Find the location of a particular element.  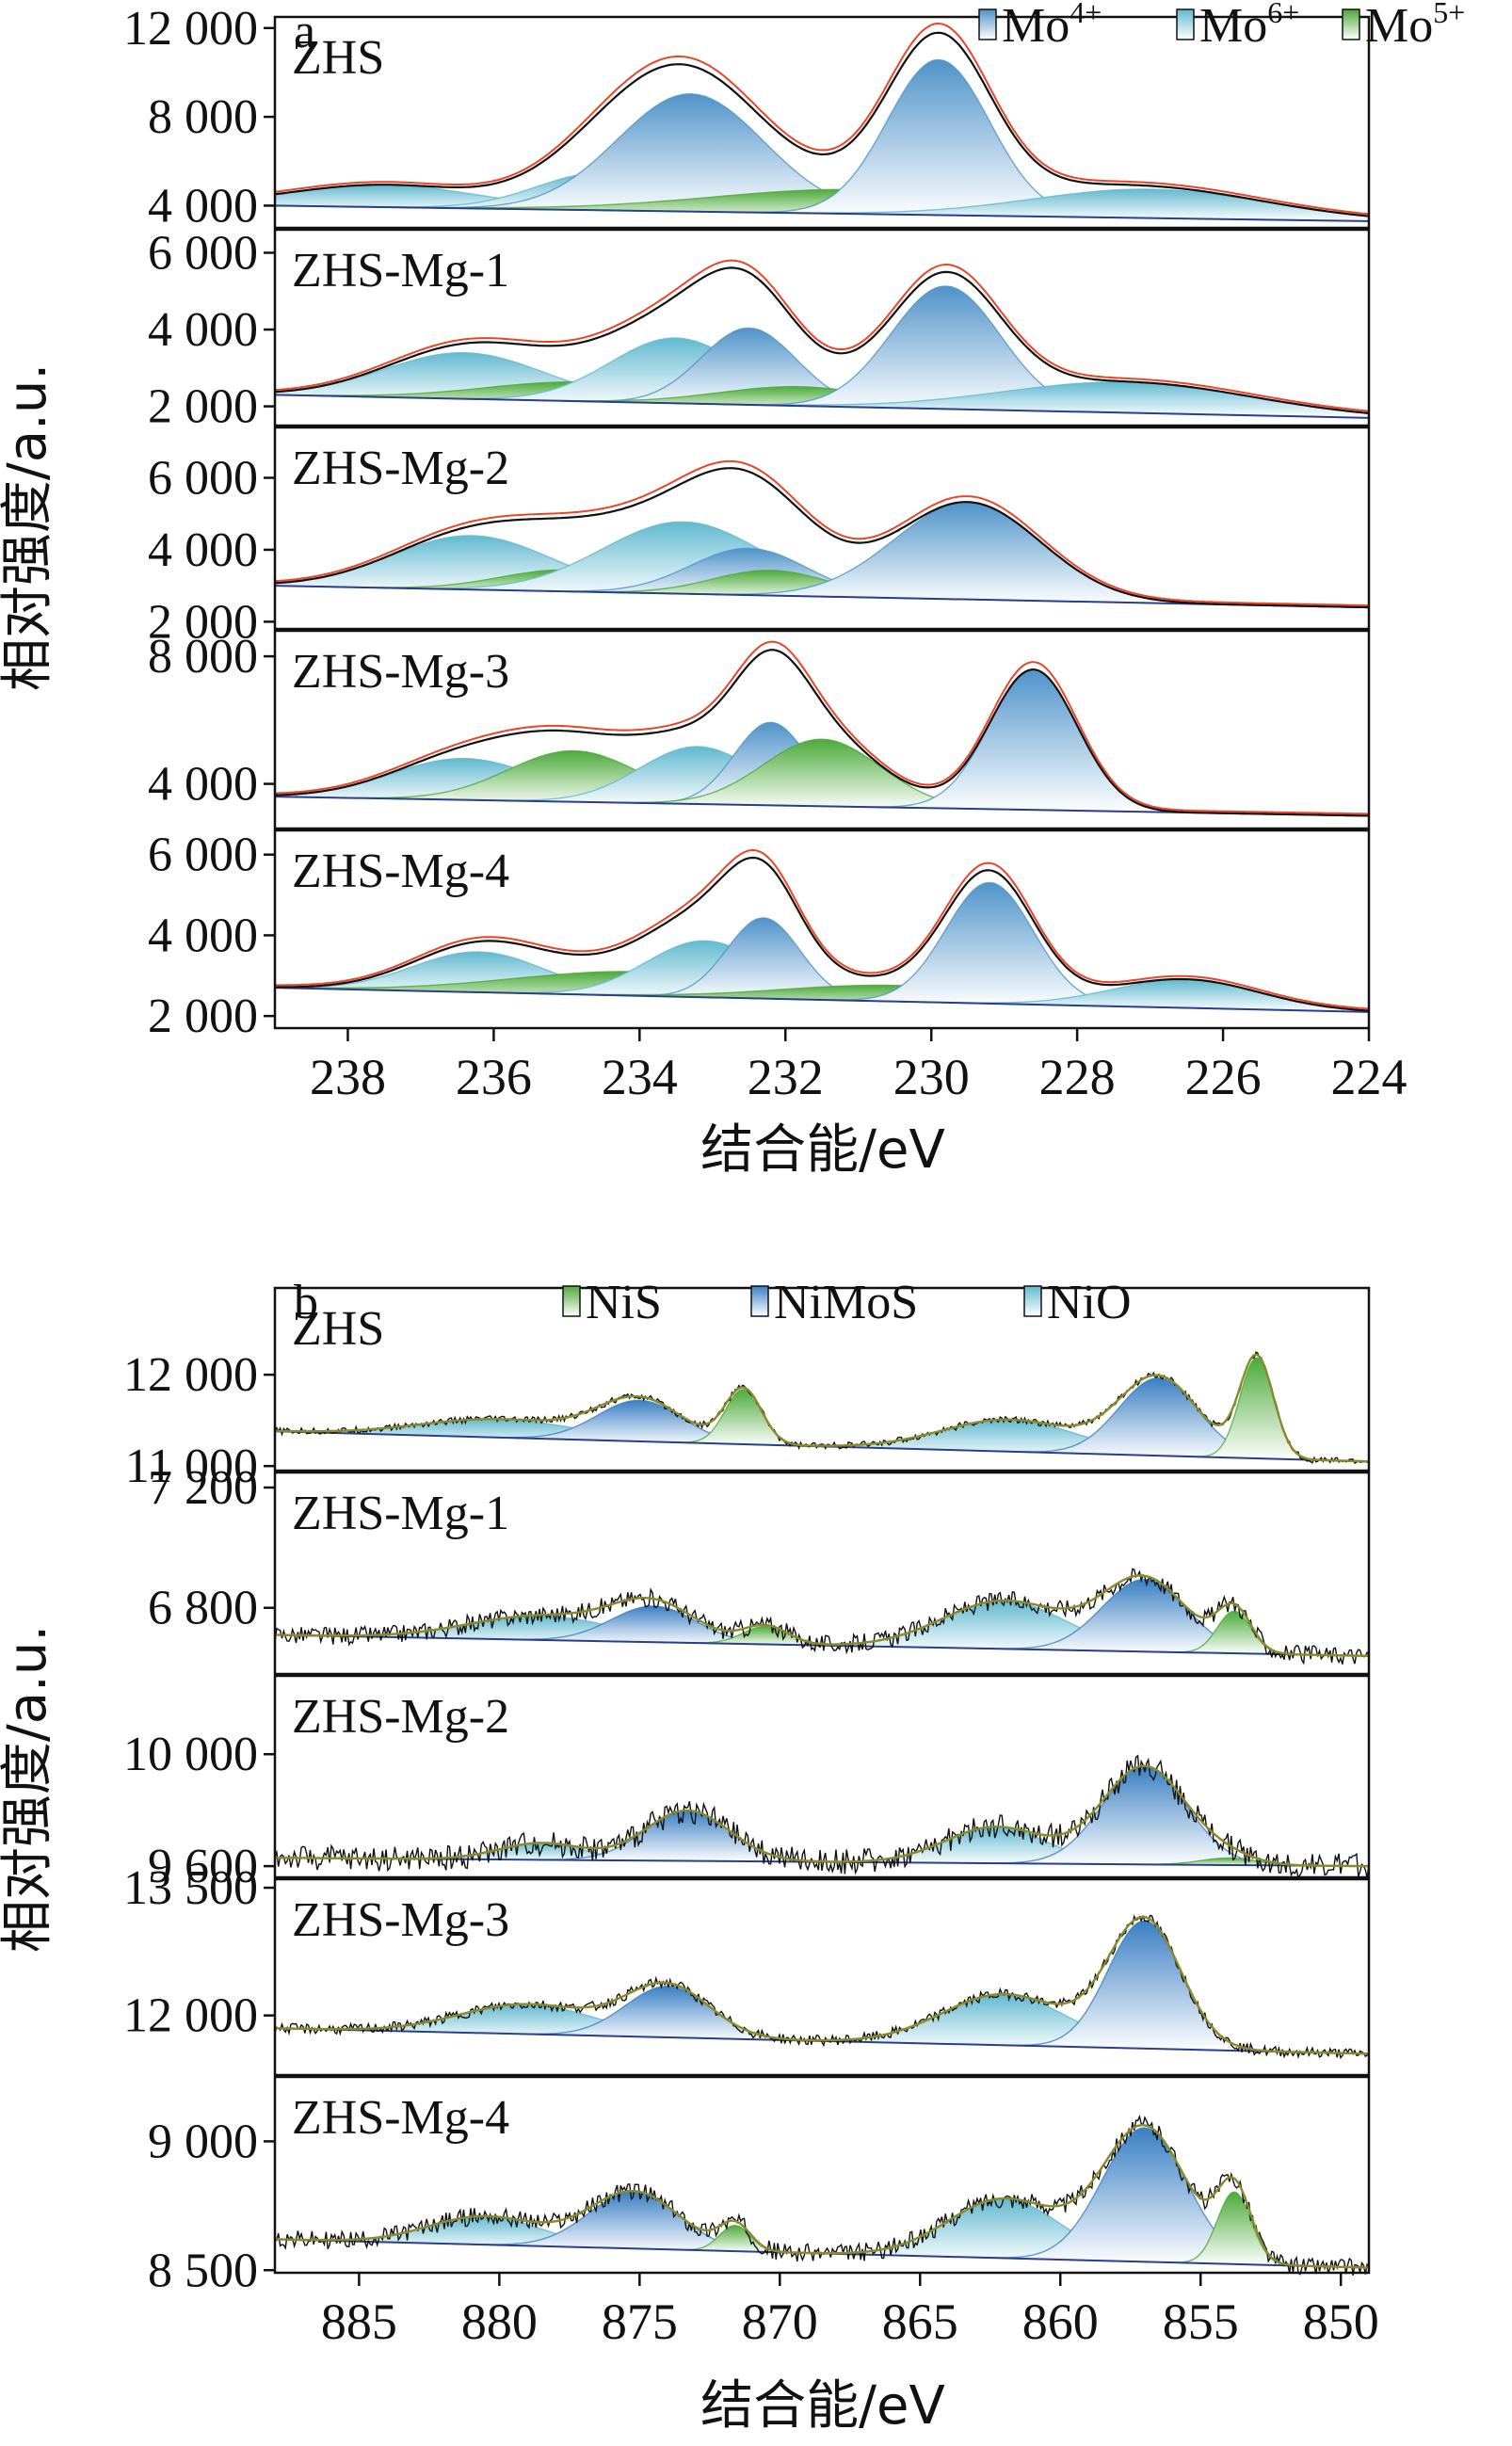

subplot-4: 12 000 13 500 ZHS-Mg-3 is located at coordinates (747, 1969).